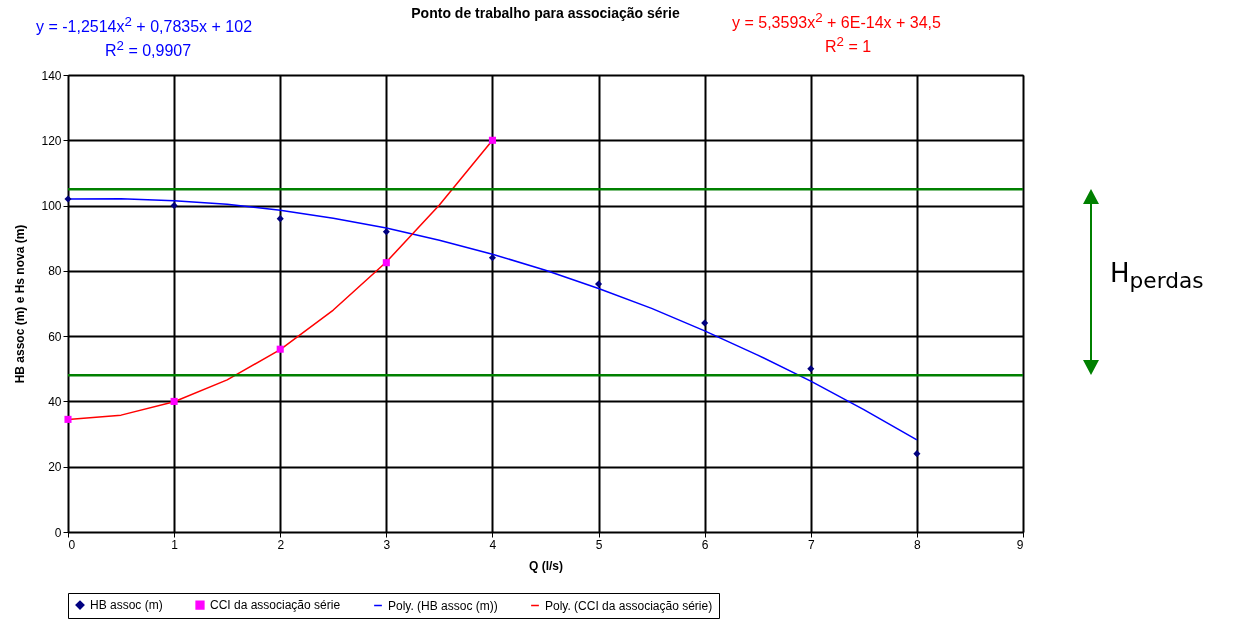 The image size is (1233, 629). I want to click on text: R$^{2}$ = 0,9907, so click(148, 49).